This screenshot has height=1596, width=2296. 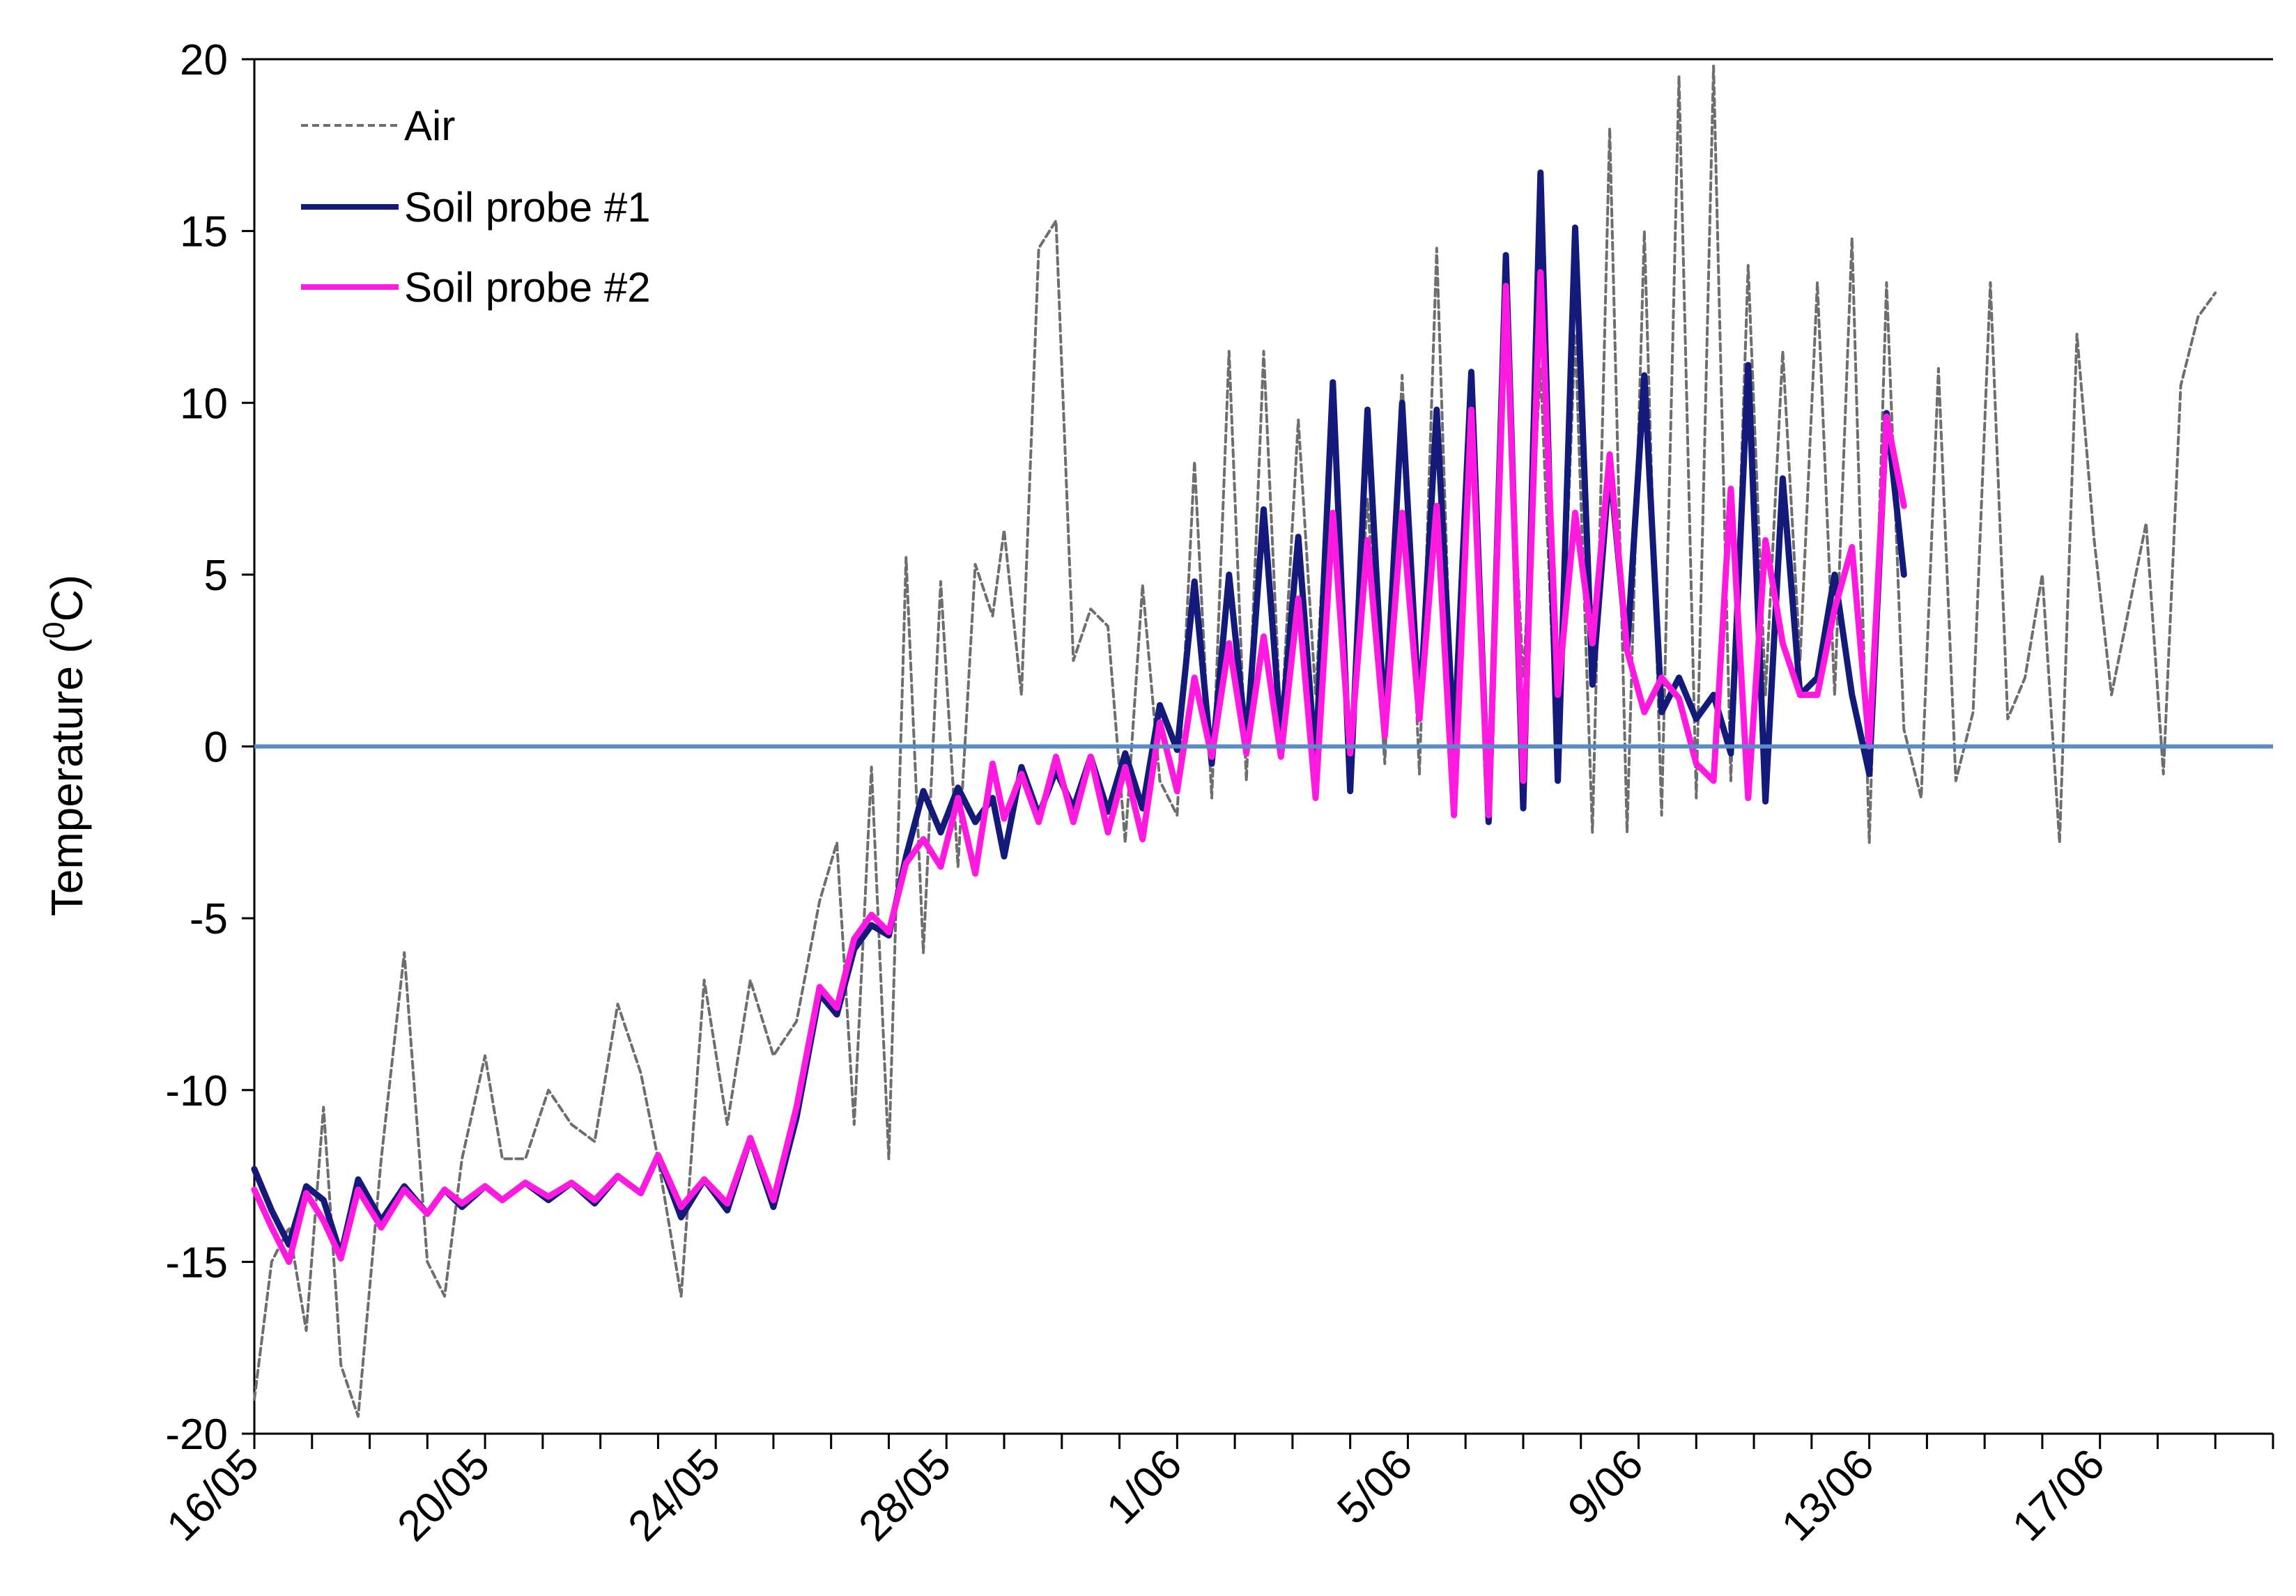 I want to click on y-axis-title-unit: C), so click(x=67, y=599).